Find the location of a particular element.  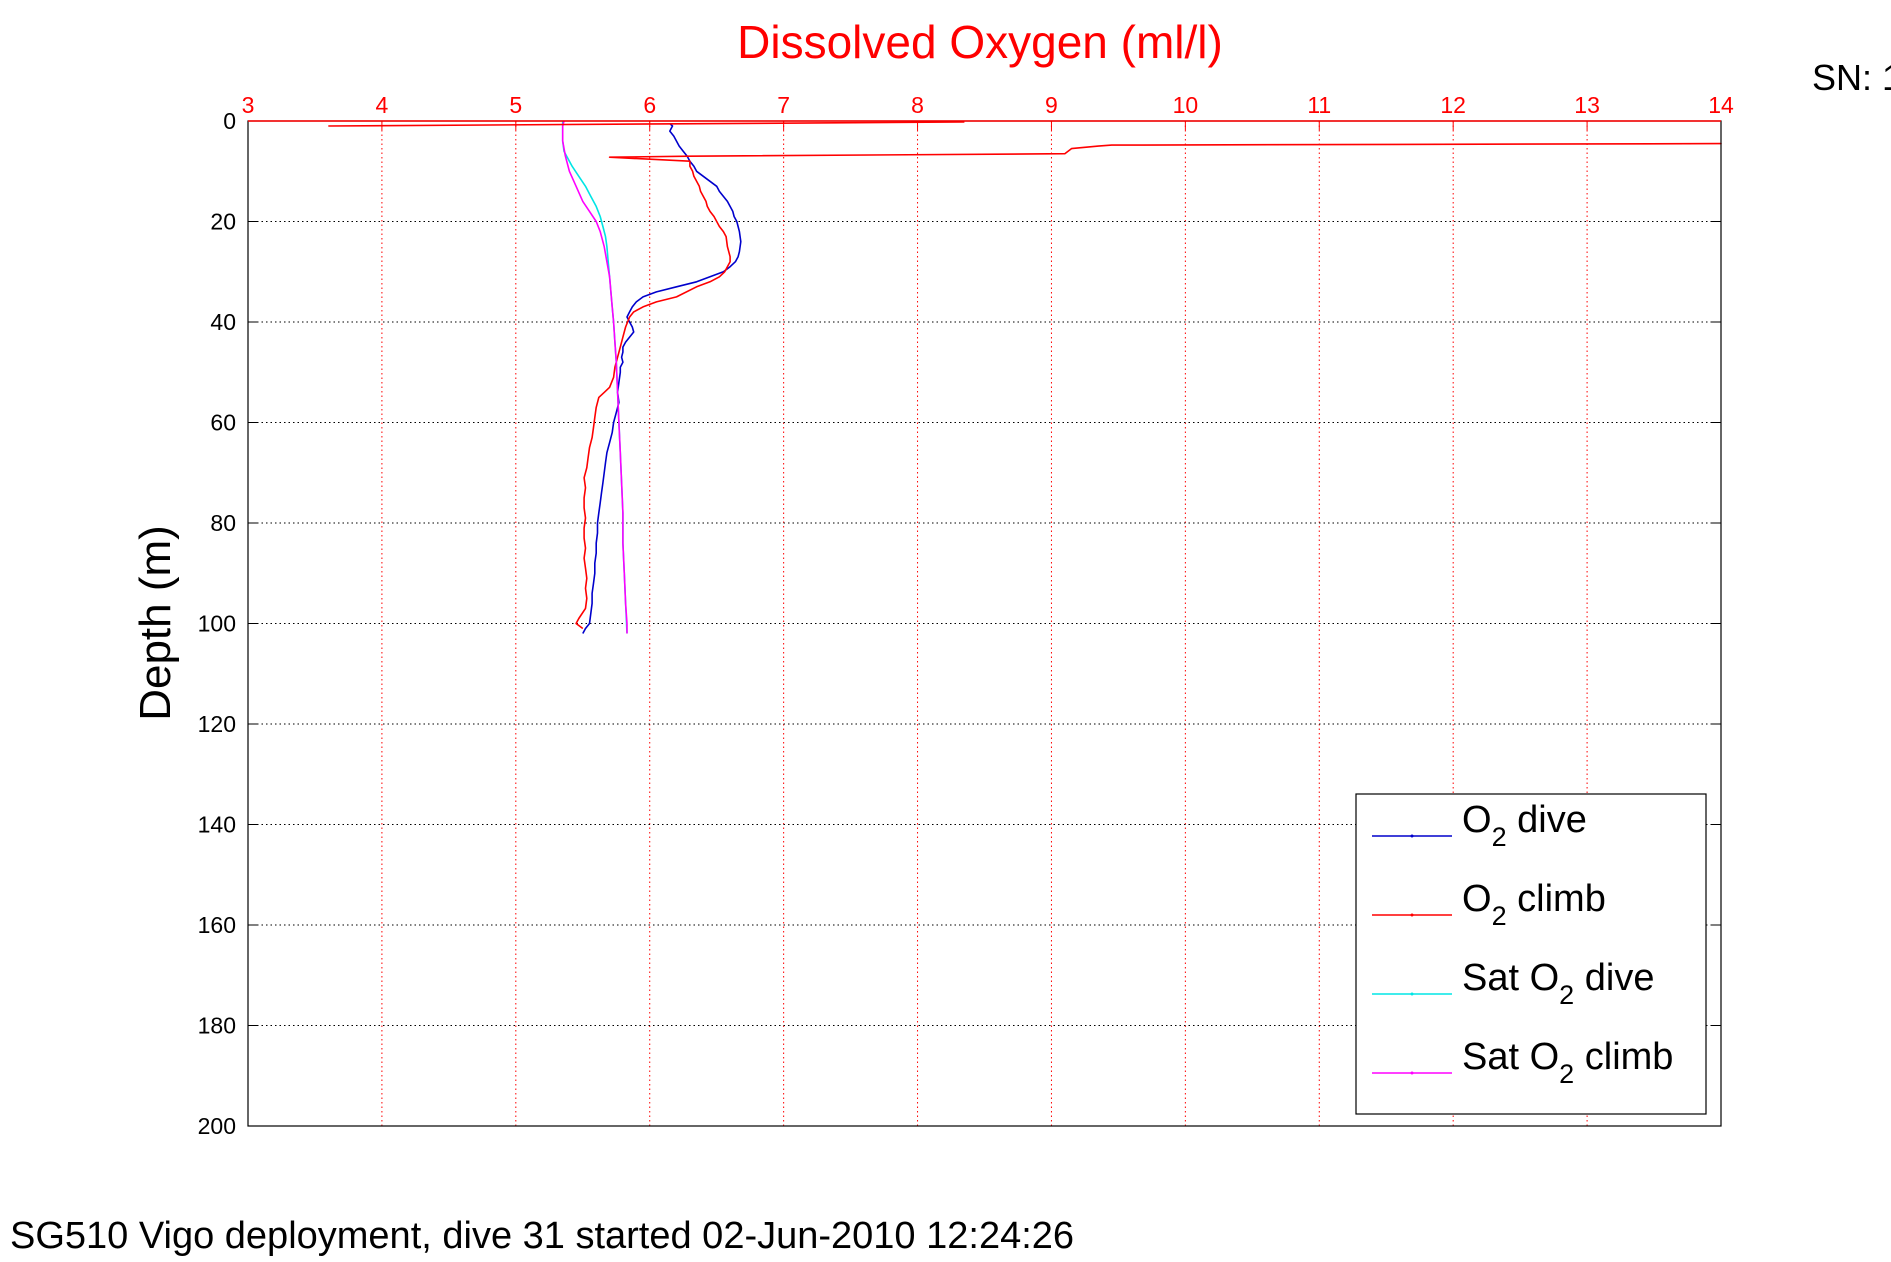

y-tick-label: 40 is located at coordinates (223, 322).